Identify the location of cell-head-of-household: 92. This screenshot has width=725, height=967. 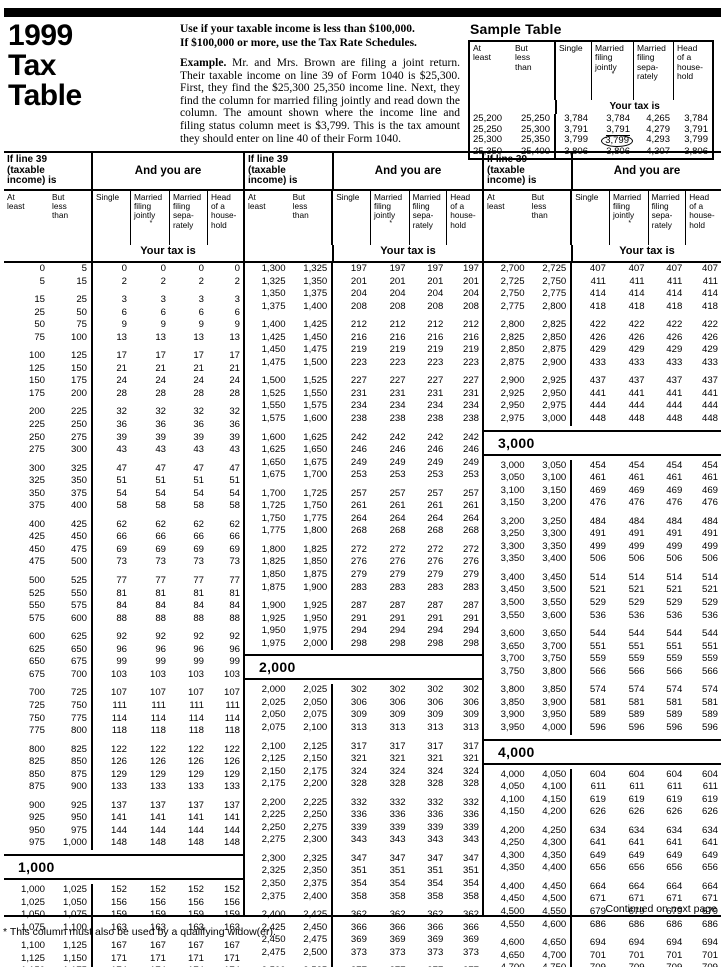
(234, 637).